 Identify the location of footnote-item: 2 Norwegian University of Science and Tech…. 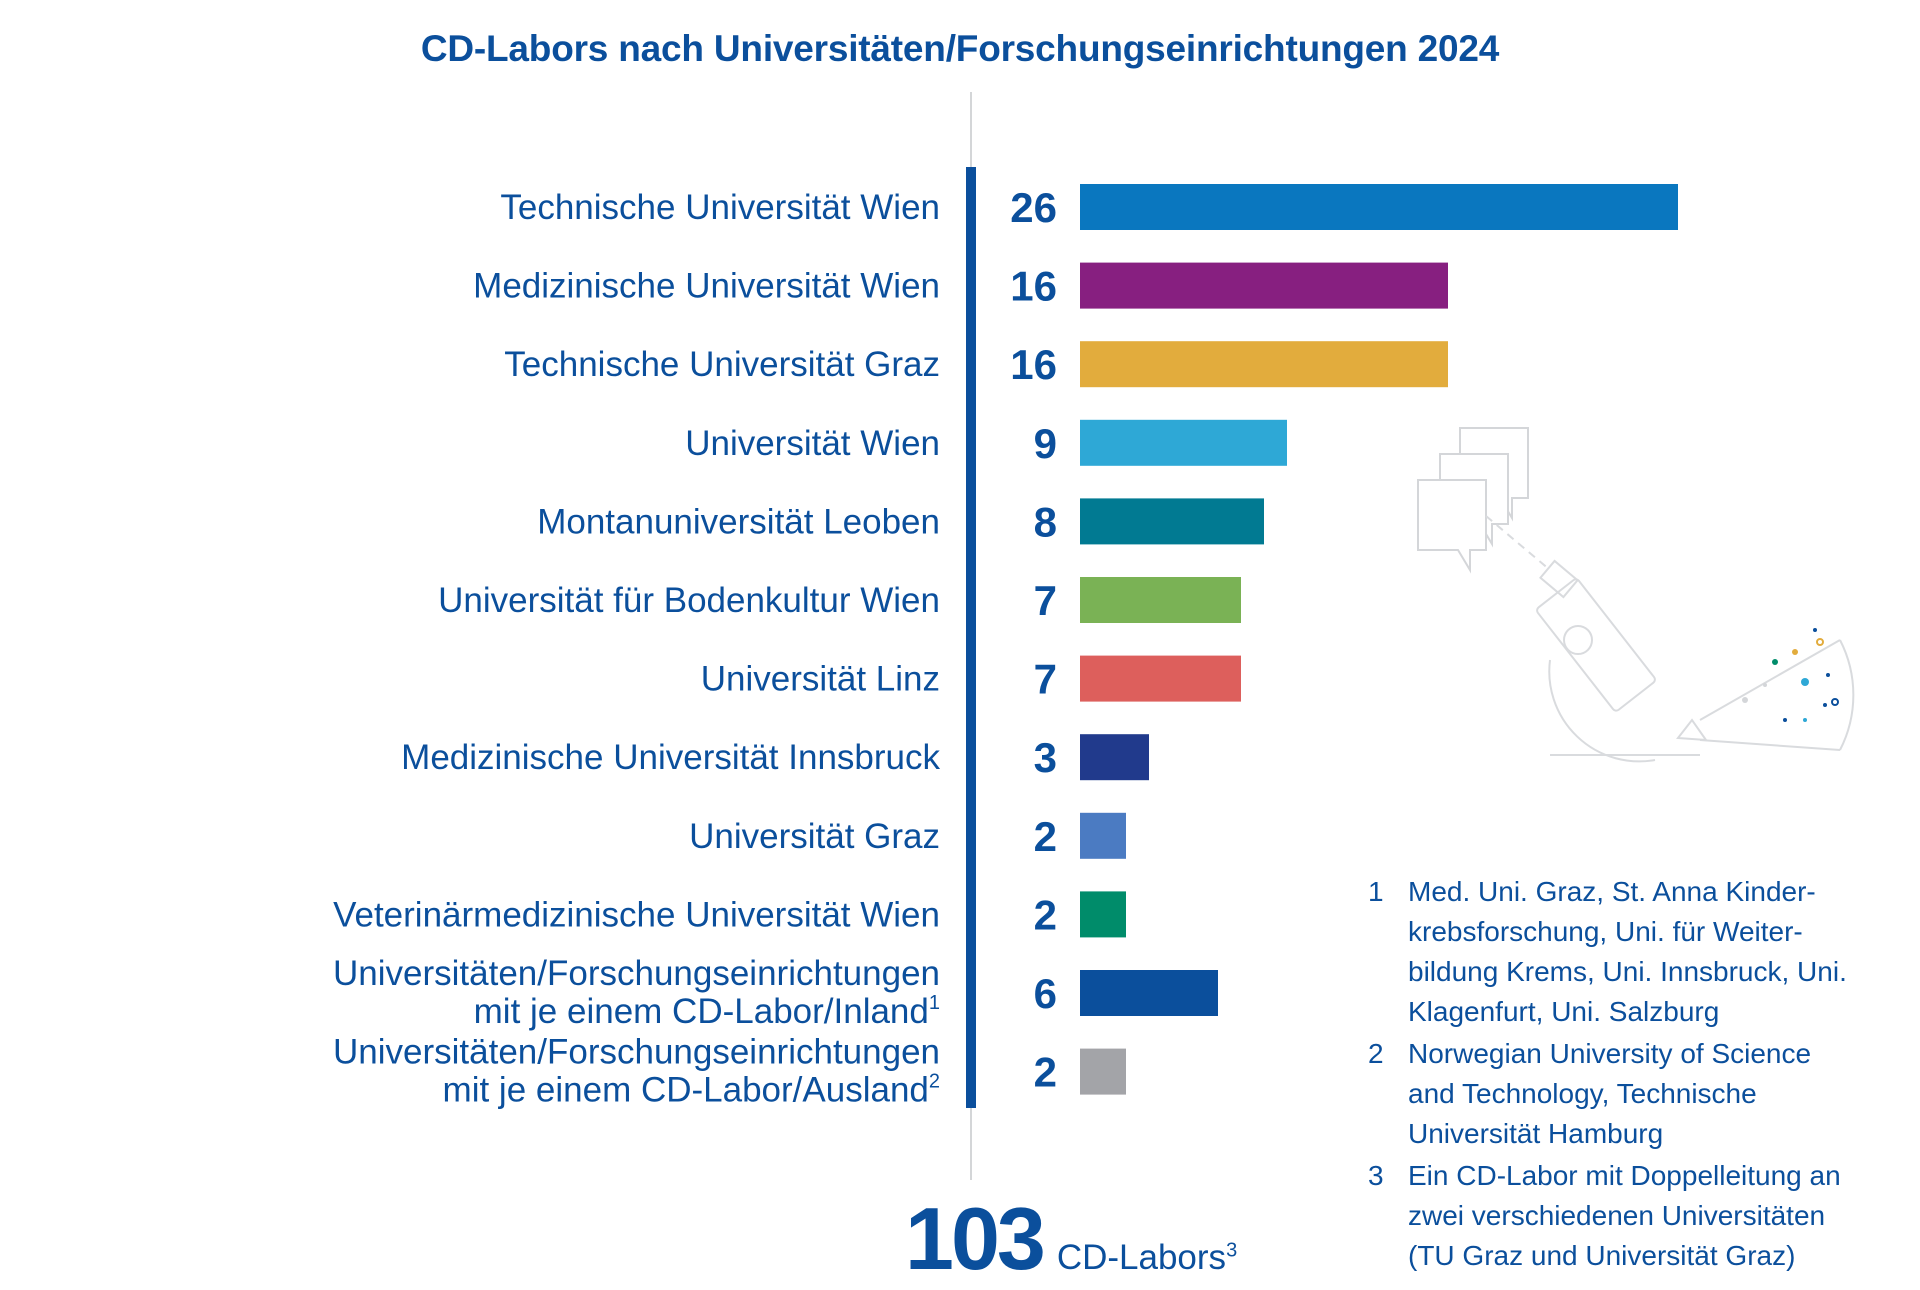
(1638, 1094).